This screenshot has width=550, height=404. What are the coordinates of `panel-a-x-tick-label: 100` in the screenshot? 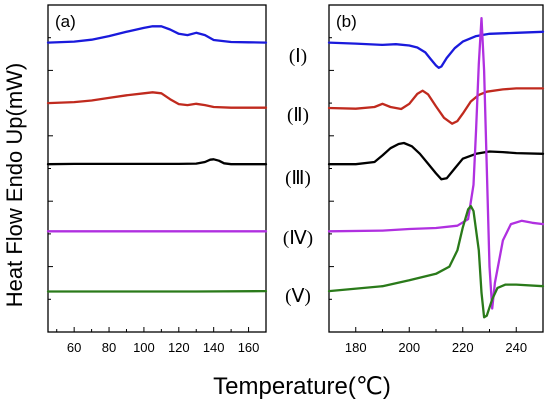 It's located at (144, 347).